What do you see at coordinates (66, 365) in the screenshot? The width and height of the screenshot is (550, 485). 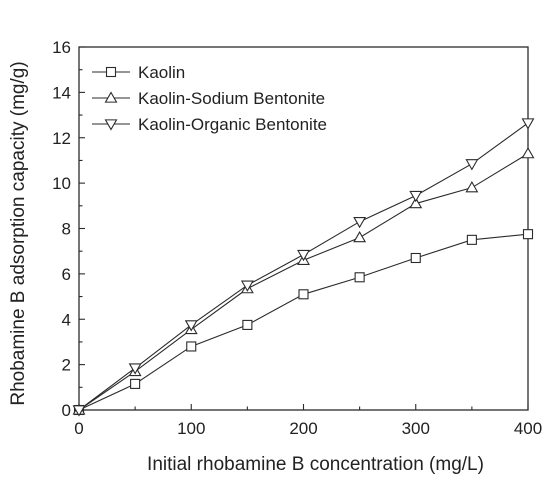 I see `y-tick-label: 2` at bounding box center [66, 365].